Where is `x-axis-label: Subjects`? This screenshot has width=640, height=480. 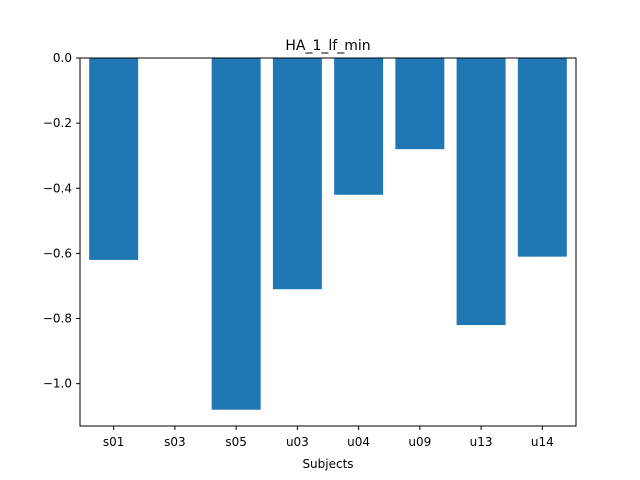 x-axis-label: Subjects is located at coordinates (327, 464).